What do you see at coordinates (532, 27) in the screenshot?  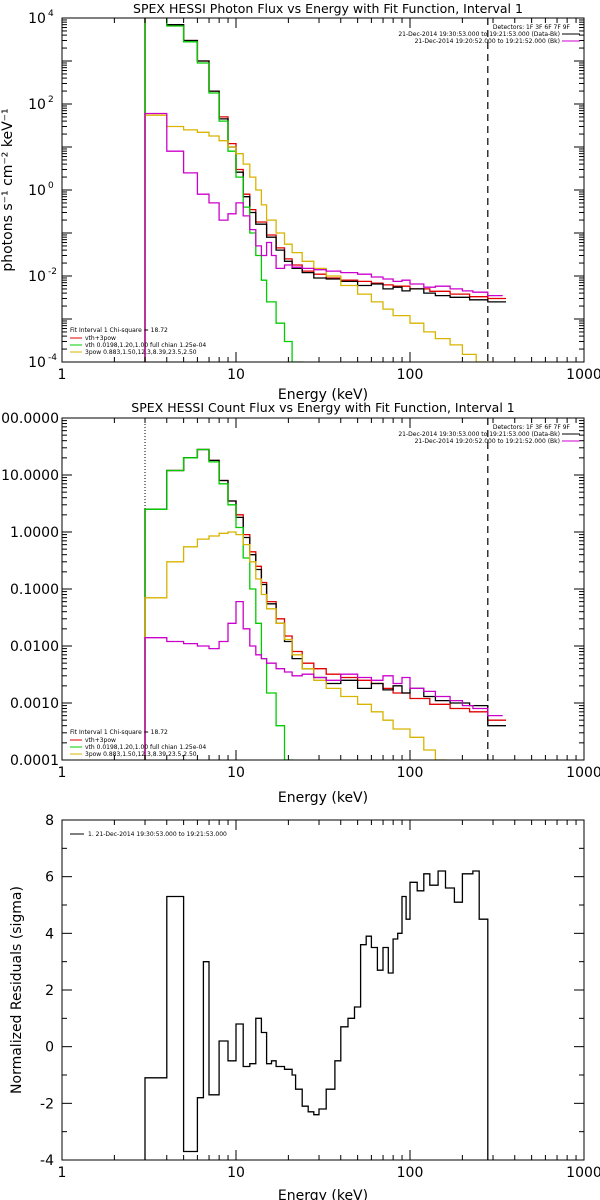 I see `photon-legend-header: Detectors: 1F 3F 6F 7F 9F` at bounding box center [532, 27].